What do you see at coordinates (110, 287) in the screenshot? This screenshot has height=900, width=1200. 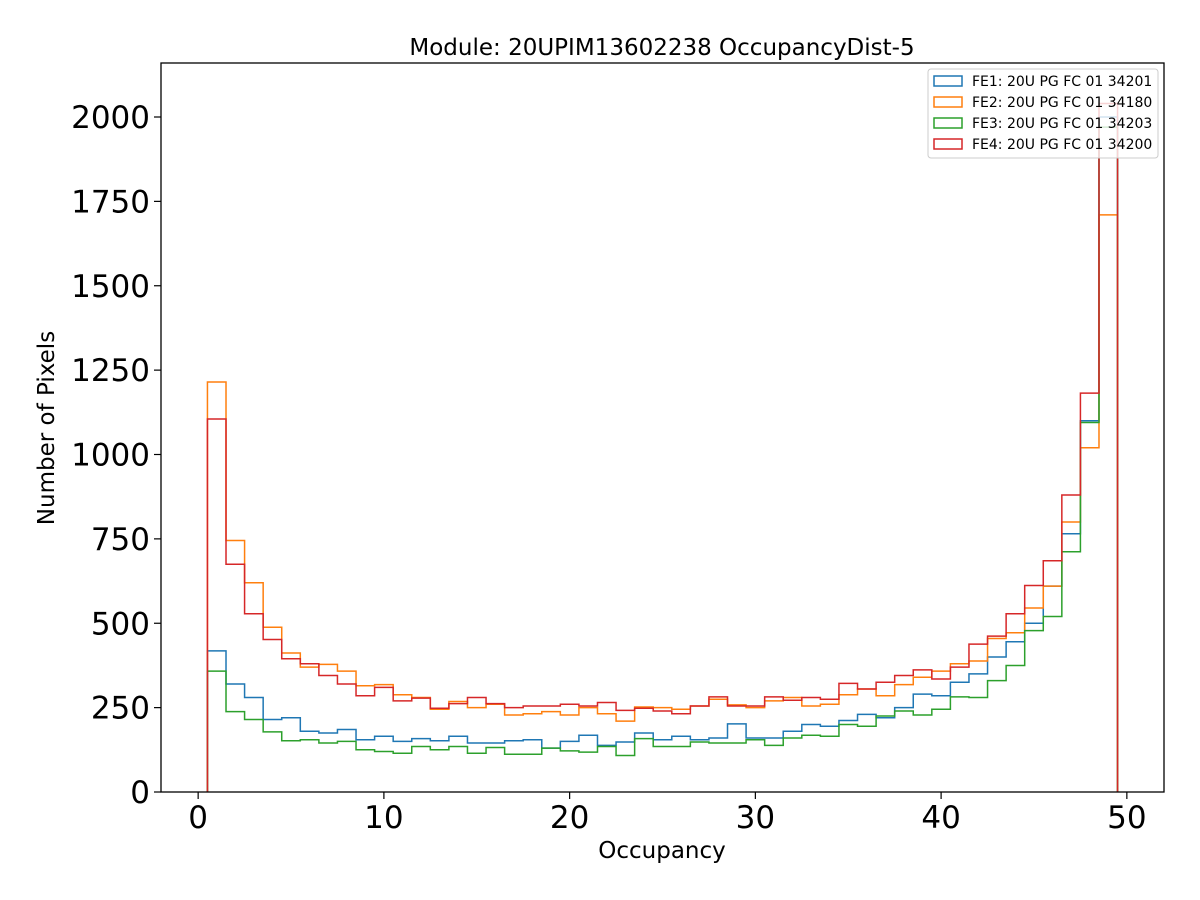 I see `y-tick-label: 1500` at bounding box center [110, 287].